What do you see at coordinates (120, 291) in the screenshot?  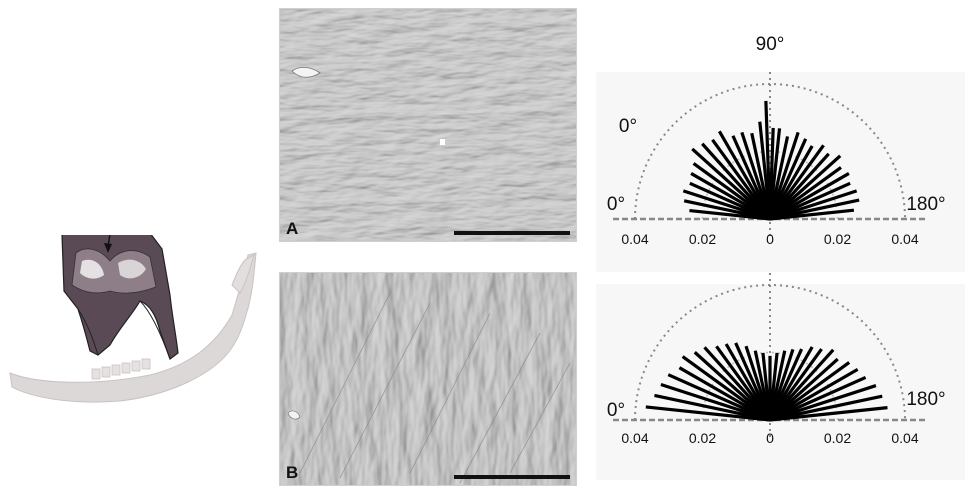 I see `molar-tooth` at bounding box center [120, 291].